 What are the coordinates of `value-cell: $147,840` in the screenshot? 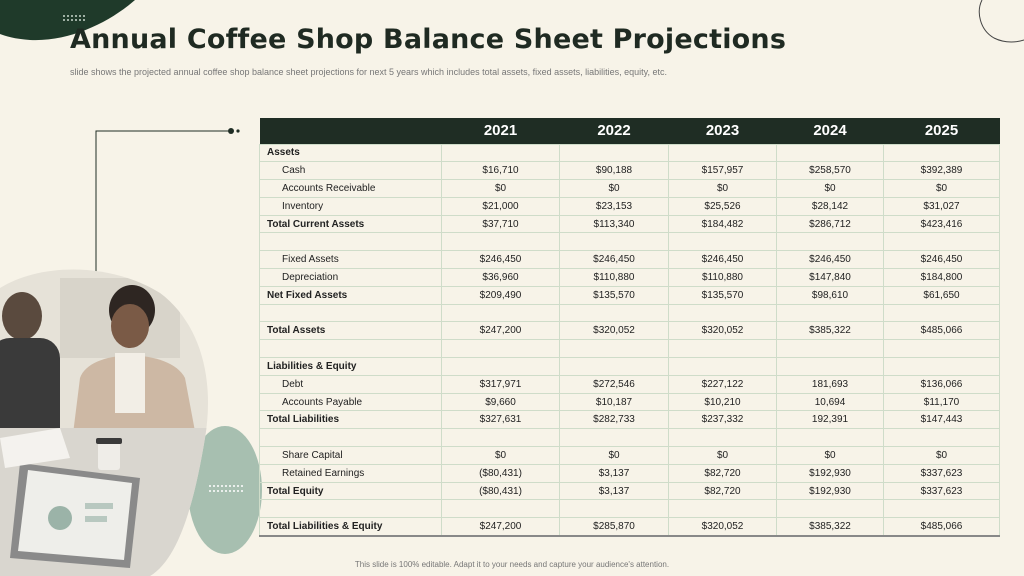 It's located at (830, 277).